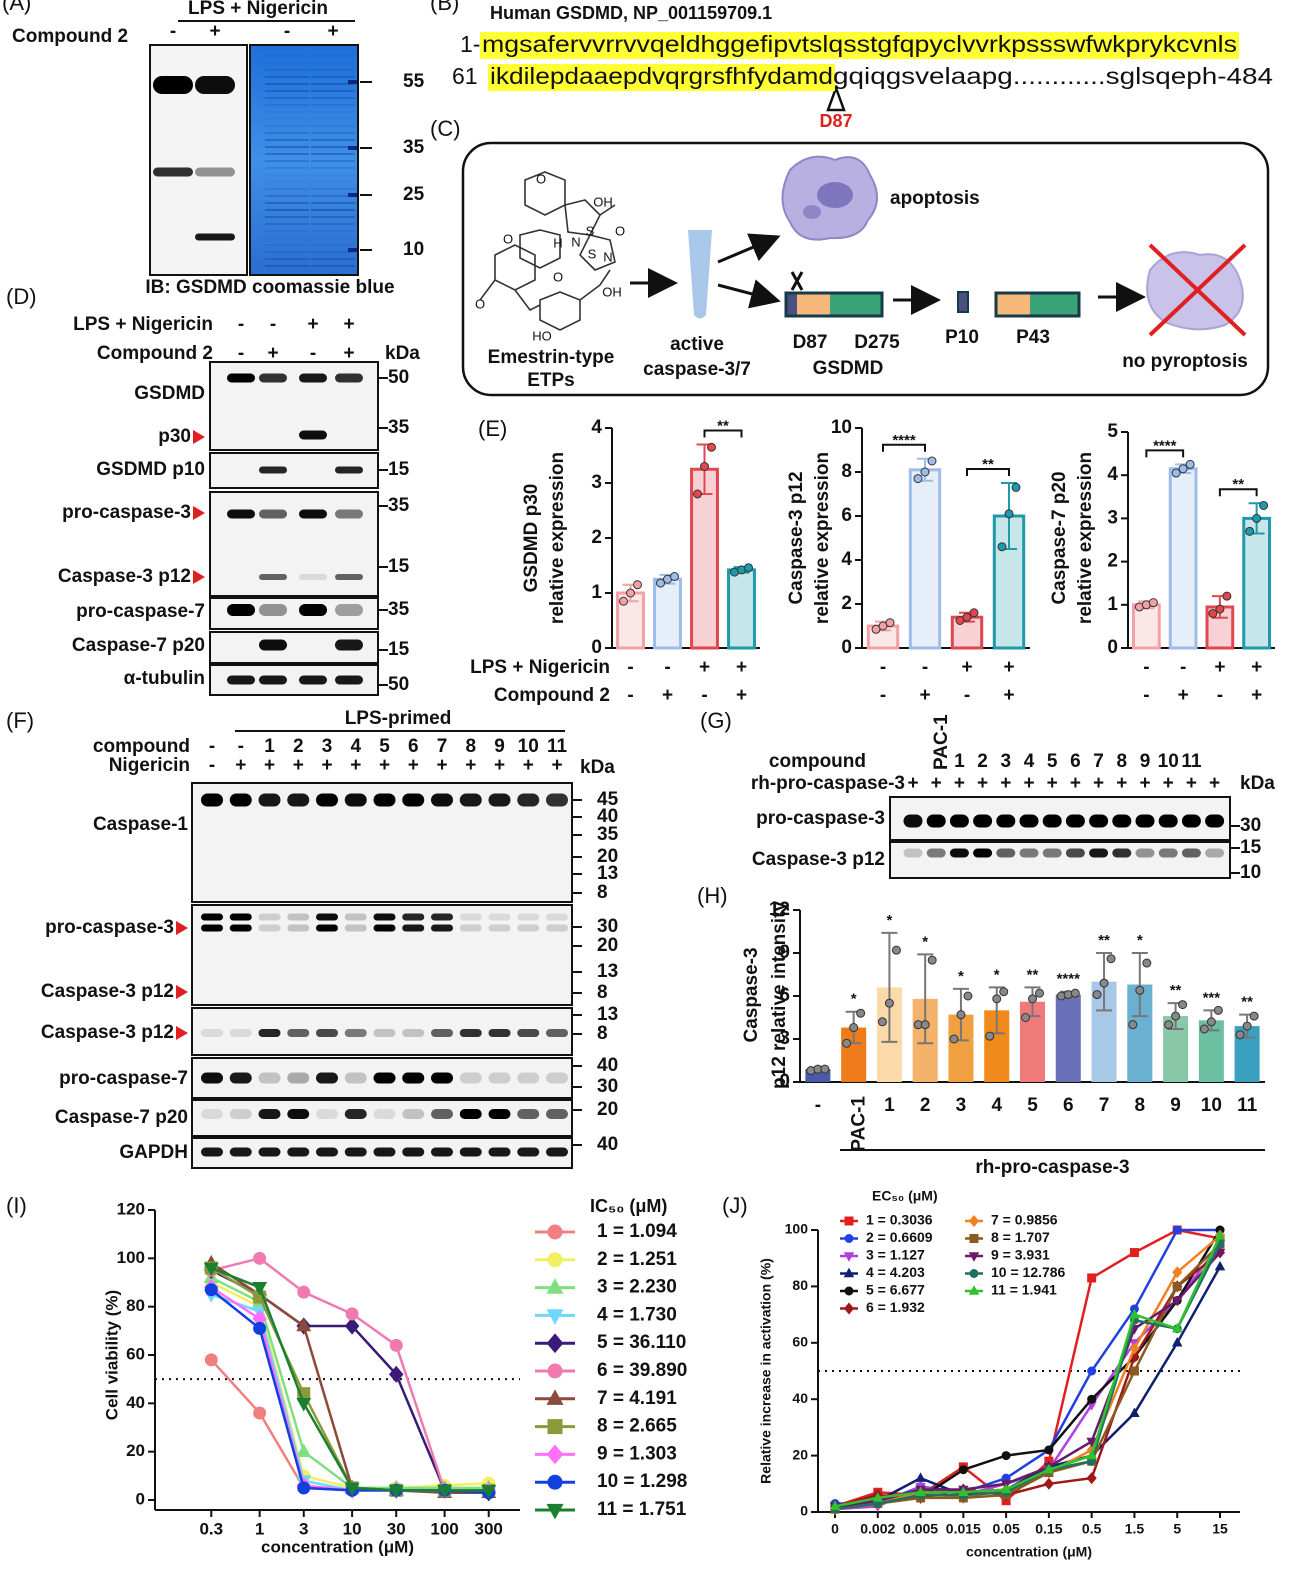  What do you see at coordinates (1020, 1237) in the screenshot?
I see `legend-label: 8 = 1.707` at bounding box center [1020, 1237].